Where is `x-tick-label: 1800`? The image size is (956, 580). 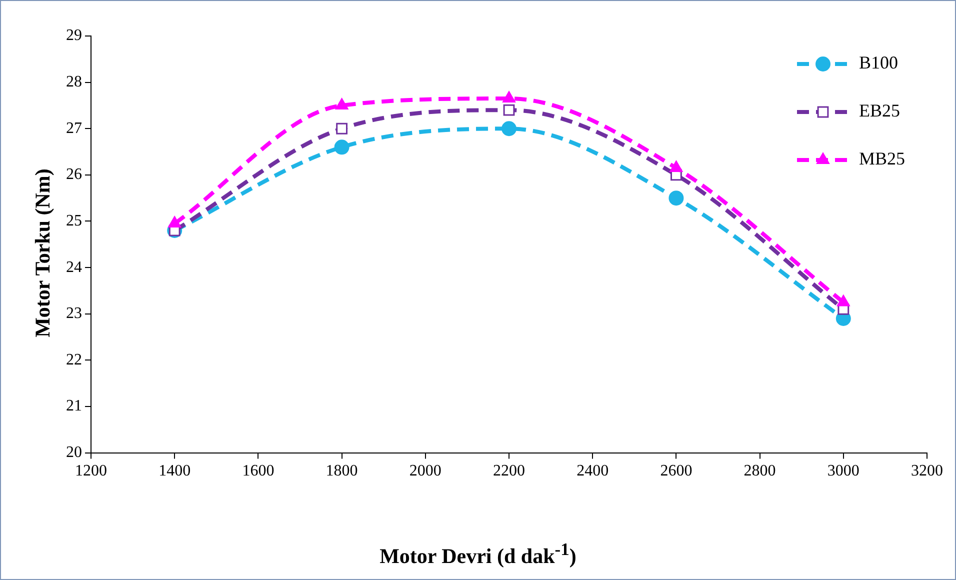 x-tick-label: 1800 is located at coordinates (342, 471).